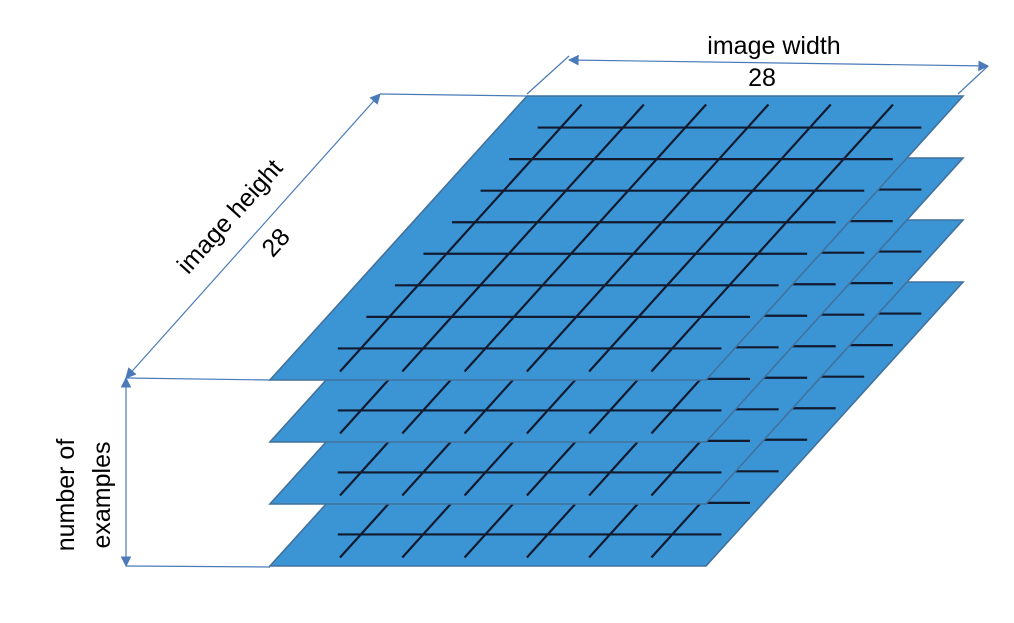 Image resolution: width=1014 pixels, height=623 pixels. Describe the element at coordinates (453, 95) in the screenshot. I see `height-extension-line-top` at that location.